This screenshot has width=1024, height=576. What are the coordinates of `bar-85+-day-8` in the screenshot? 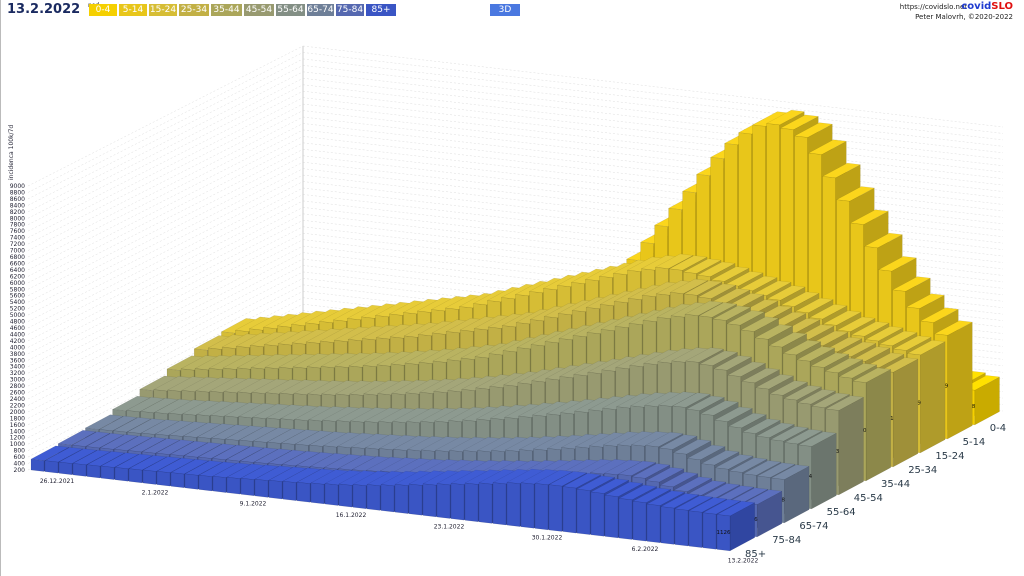 It's located at (149, 477).